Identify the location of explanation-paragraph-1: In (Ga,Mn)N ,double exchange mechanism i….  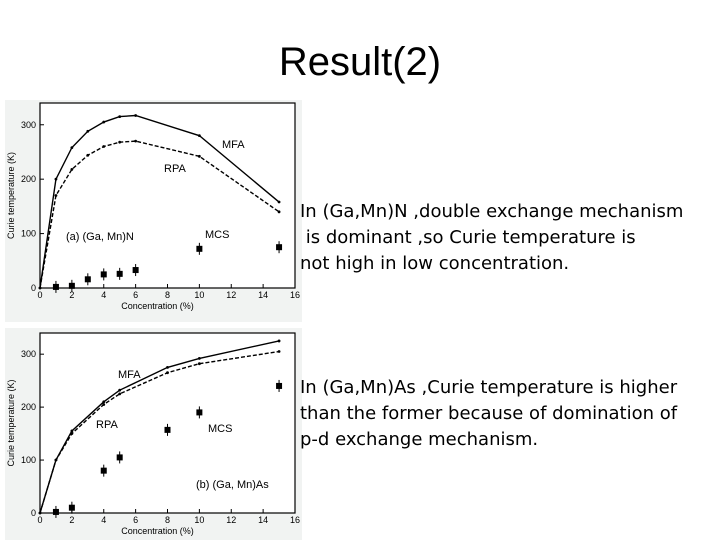
(492, 237).